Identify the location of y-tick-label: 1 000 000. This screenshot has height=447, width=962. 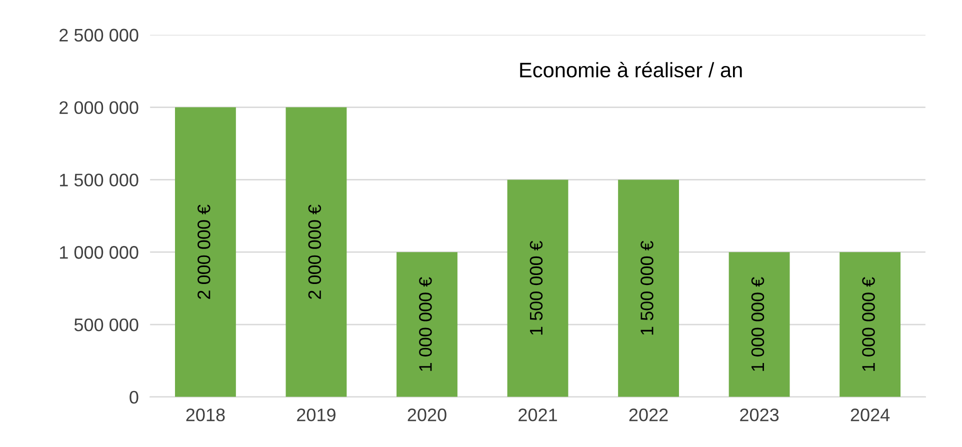
(99, 252).